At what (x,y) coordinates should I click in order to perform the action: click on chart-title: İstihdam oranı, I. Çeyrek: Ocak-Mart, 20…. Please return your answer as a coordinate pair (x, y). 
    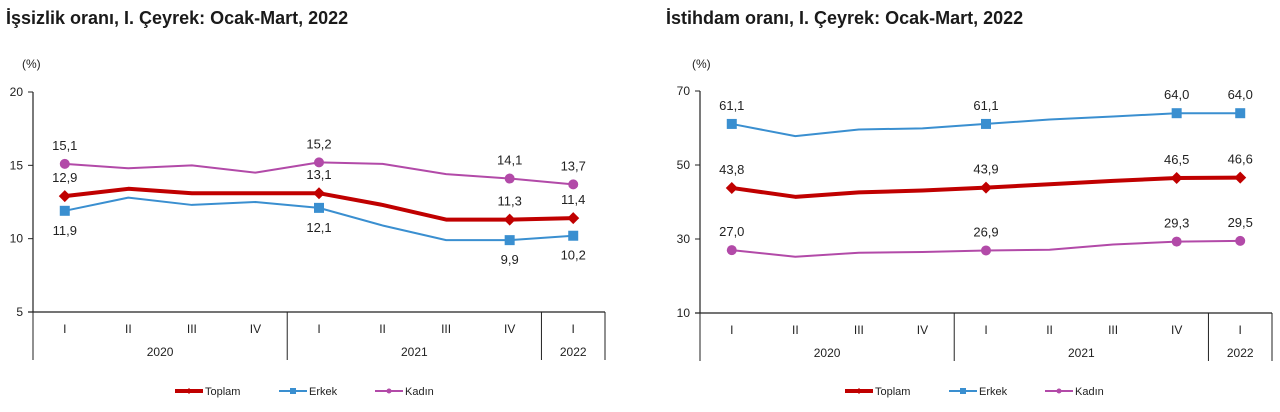
    Looking at the image, I should click on (845, 18).